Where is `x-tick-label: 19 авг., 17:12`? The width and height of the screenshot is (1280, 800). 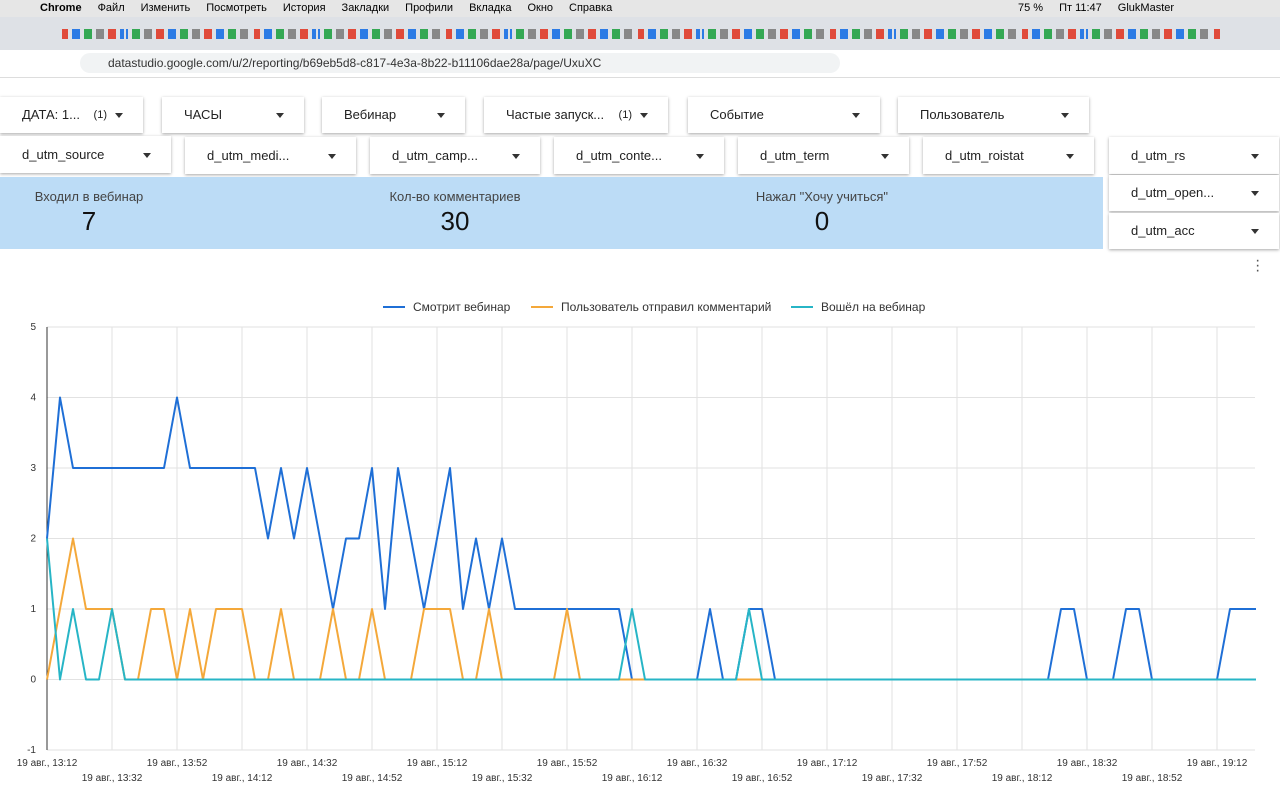
x-tick-label: 19 авг., 17:12 is located at coordinates (827, 763).